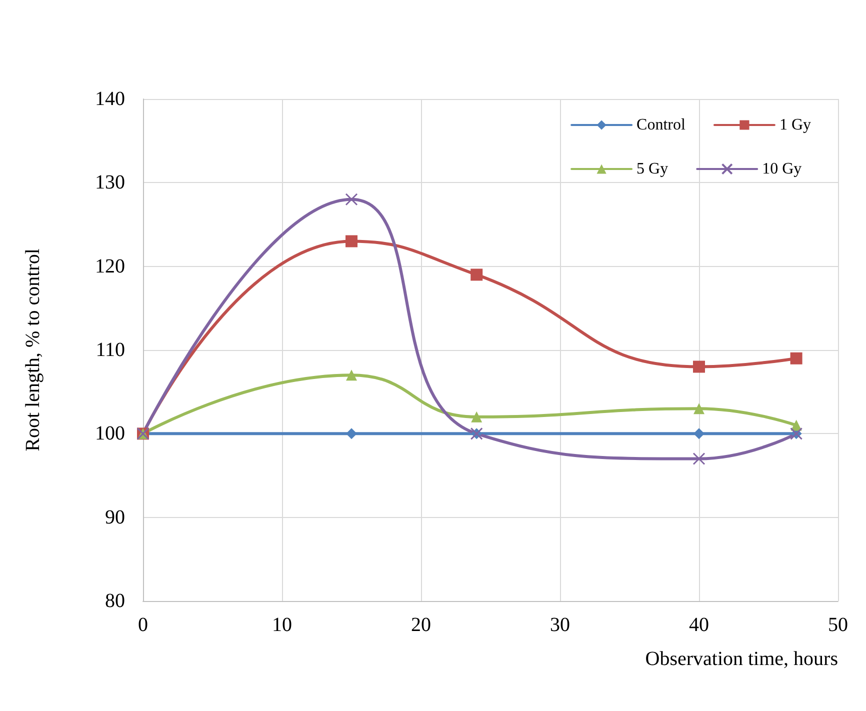  I want to click on y-tick-label: 80, so click(115, 601).